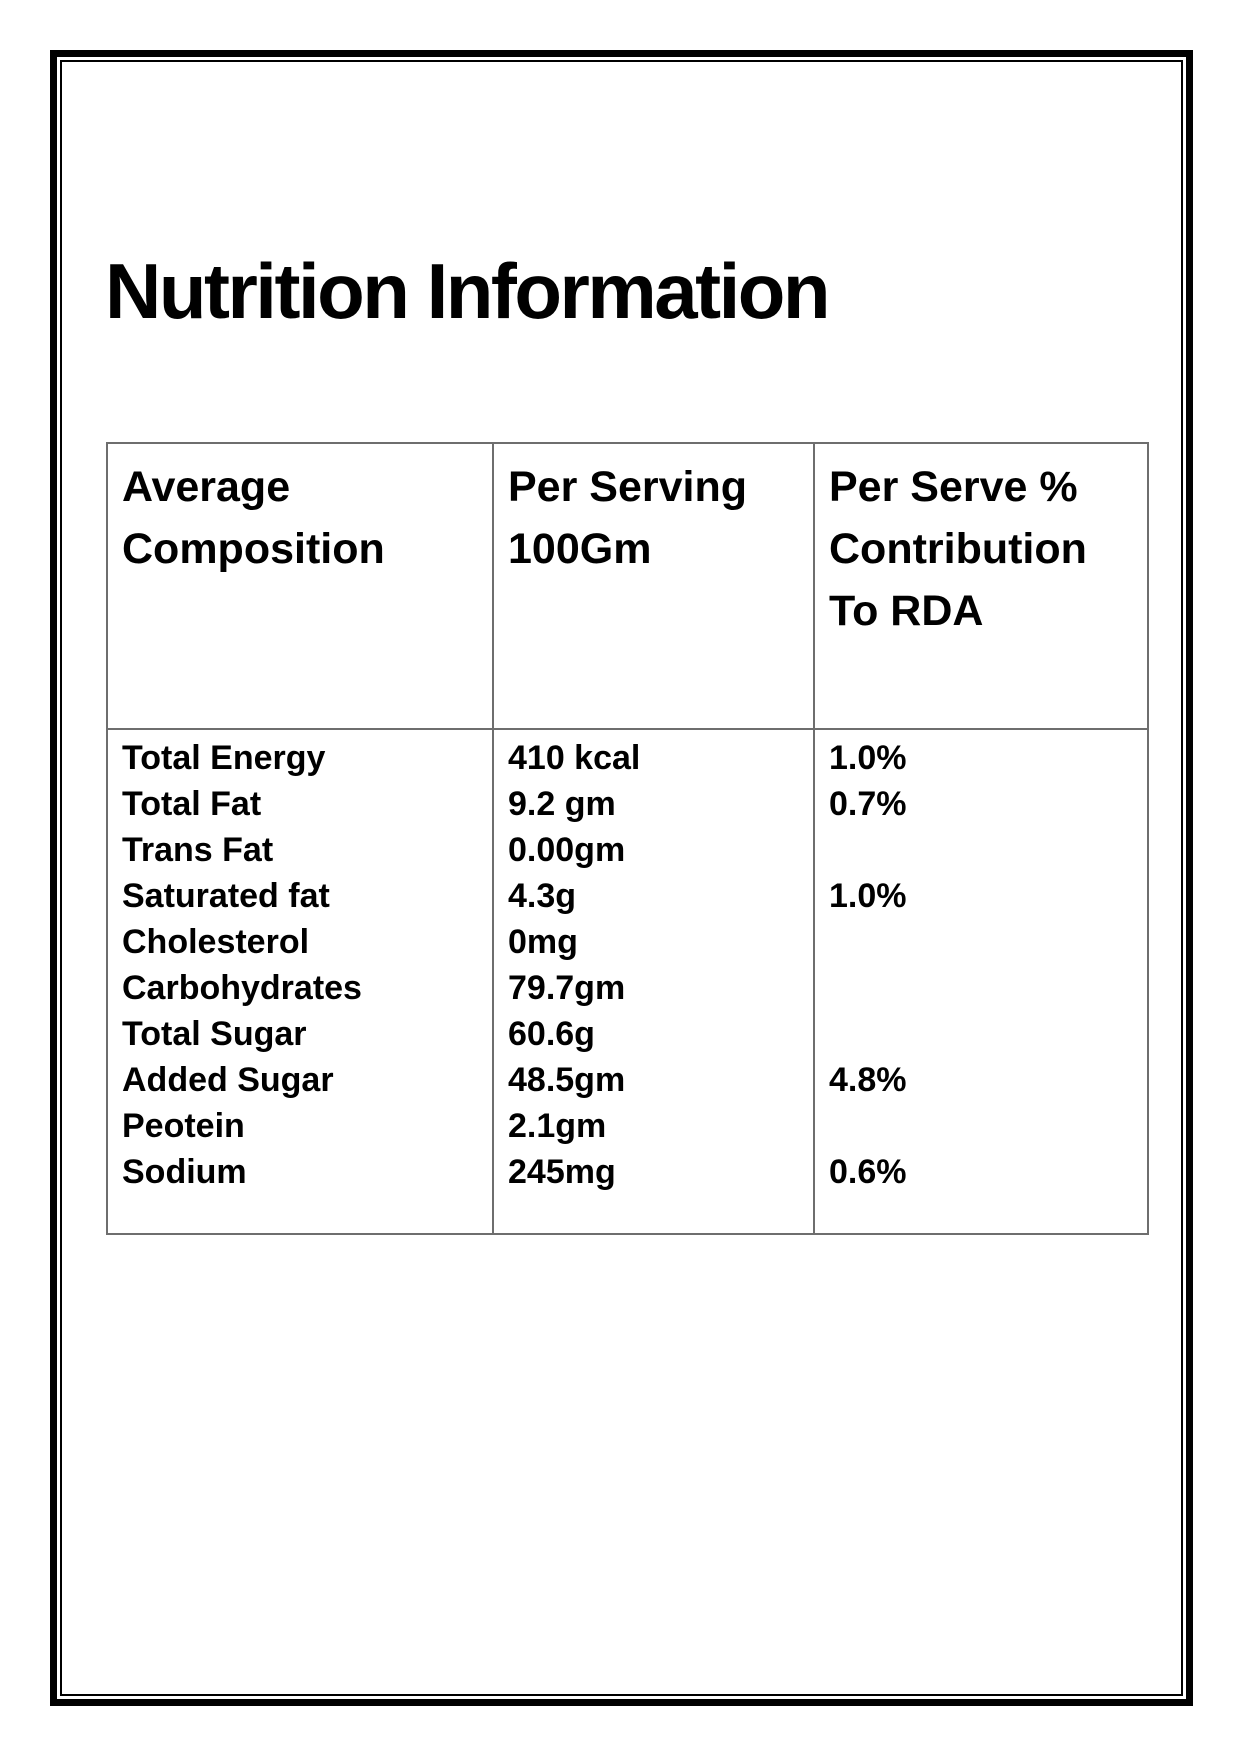 This screenshot has width=1241, height=1755. What do you see at coordinates (542, 896) in the screenshot?
I see `per-serving-value: 4.3g` at bounding box center [542, 896].